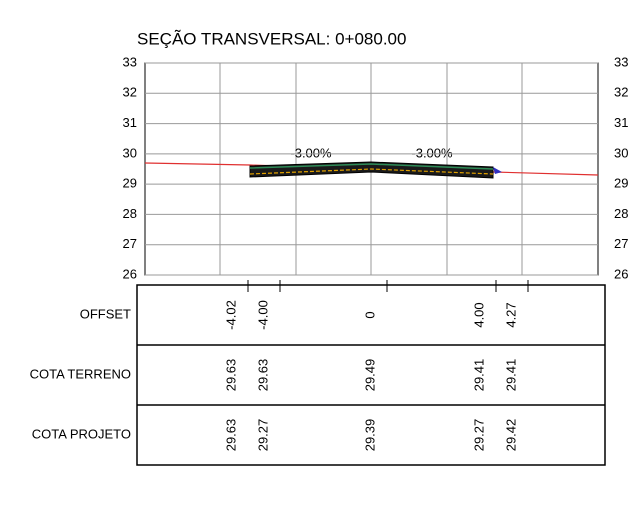 The image size is (636, 511). What do you see at coordinates (621, 243) in the screenshot?
I see `y-tick-label-right: 27` at bounding box center [621, 243].